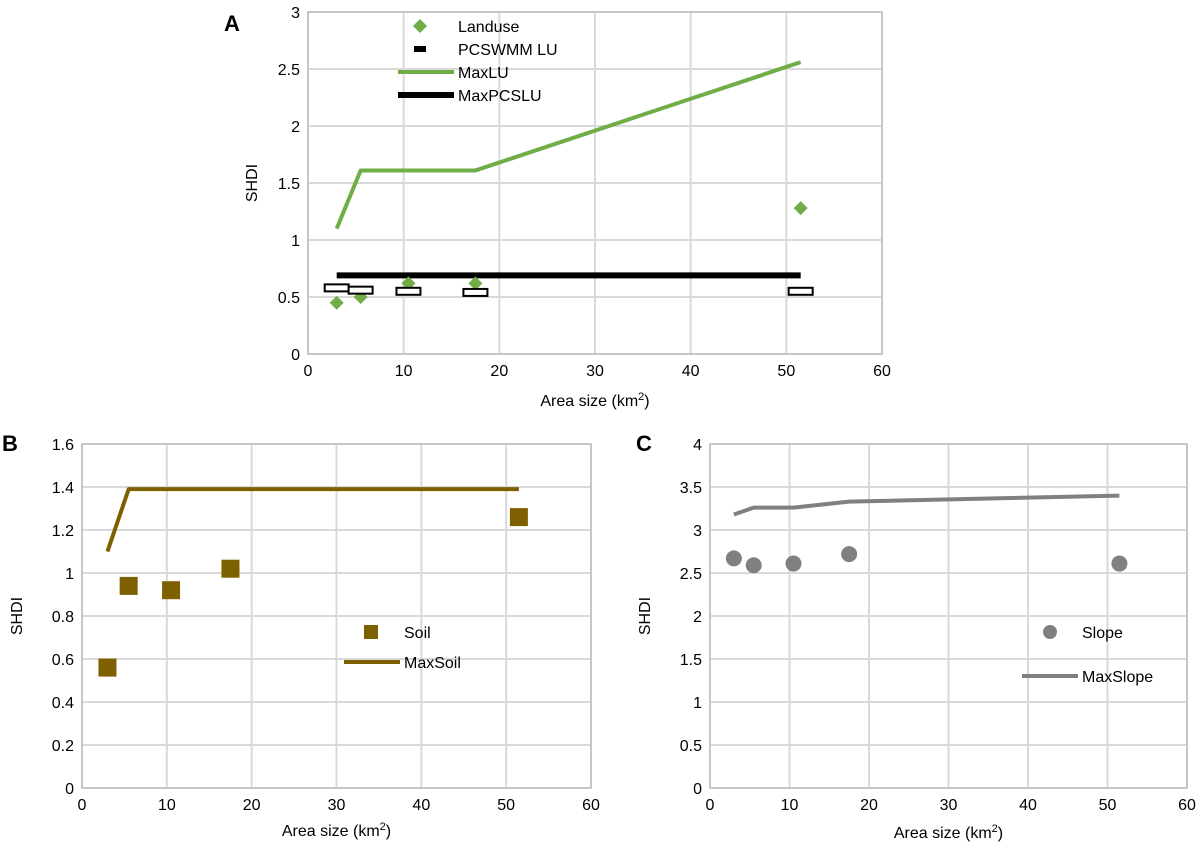  Describe the element at coordinates (402, 648) in the screenshot. I see `legend: Soil MaxSoil` at that location.